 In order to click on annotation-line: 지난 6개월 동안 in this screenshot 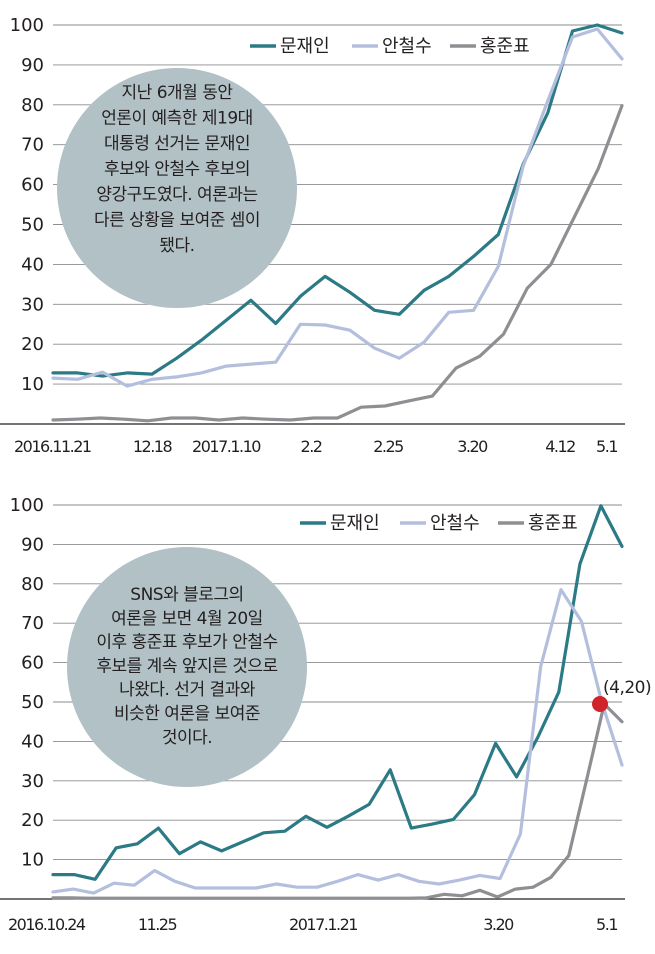, I will do `click(178, 93)`.